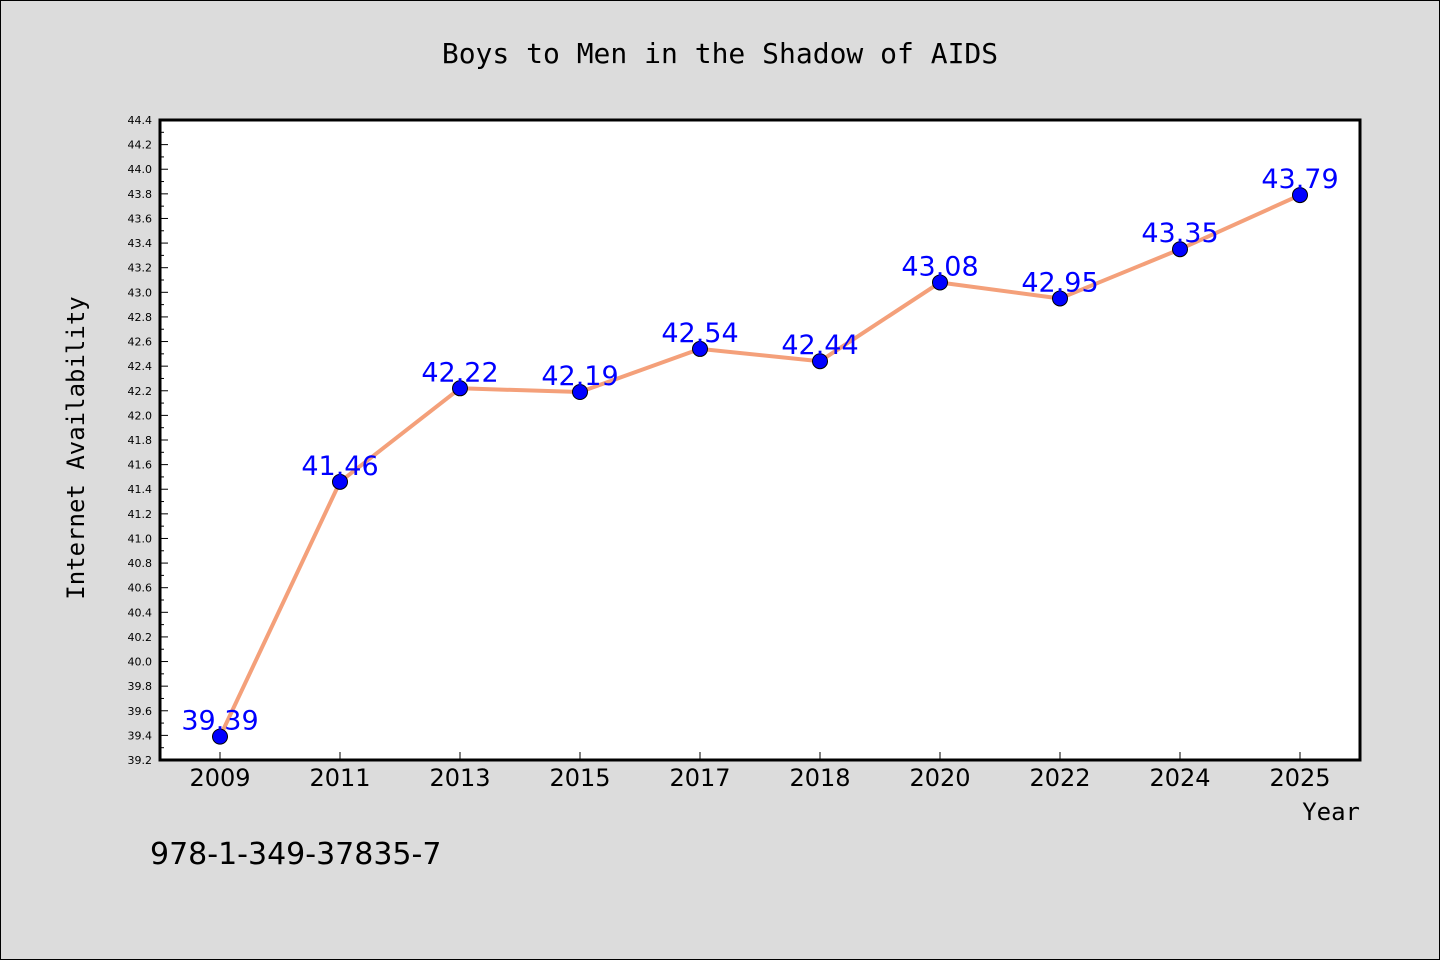  What do you see at coordinates (459, 778) in the screenshot?
I see `x-tick-label: 2013` at bounding box center [459, 778].